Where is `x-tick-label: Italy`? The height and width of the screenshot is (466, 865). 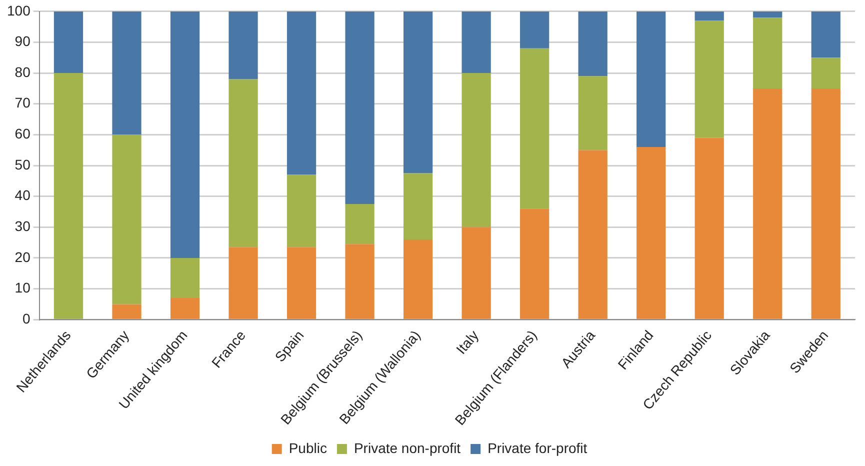 x-tick-label: Italy is located at coordinates (467, 342).